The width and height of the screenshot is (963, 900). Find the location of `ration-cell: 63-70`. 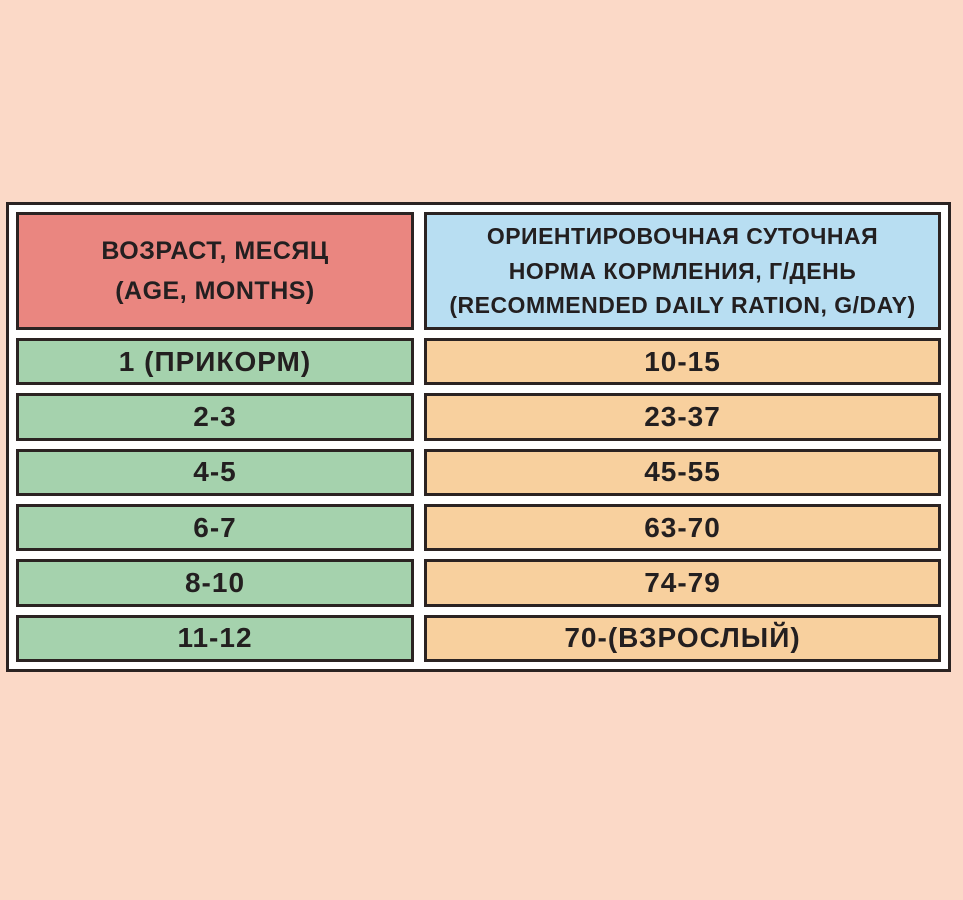

ration-cell: 63-70 is located at coordinates (682, 527).